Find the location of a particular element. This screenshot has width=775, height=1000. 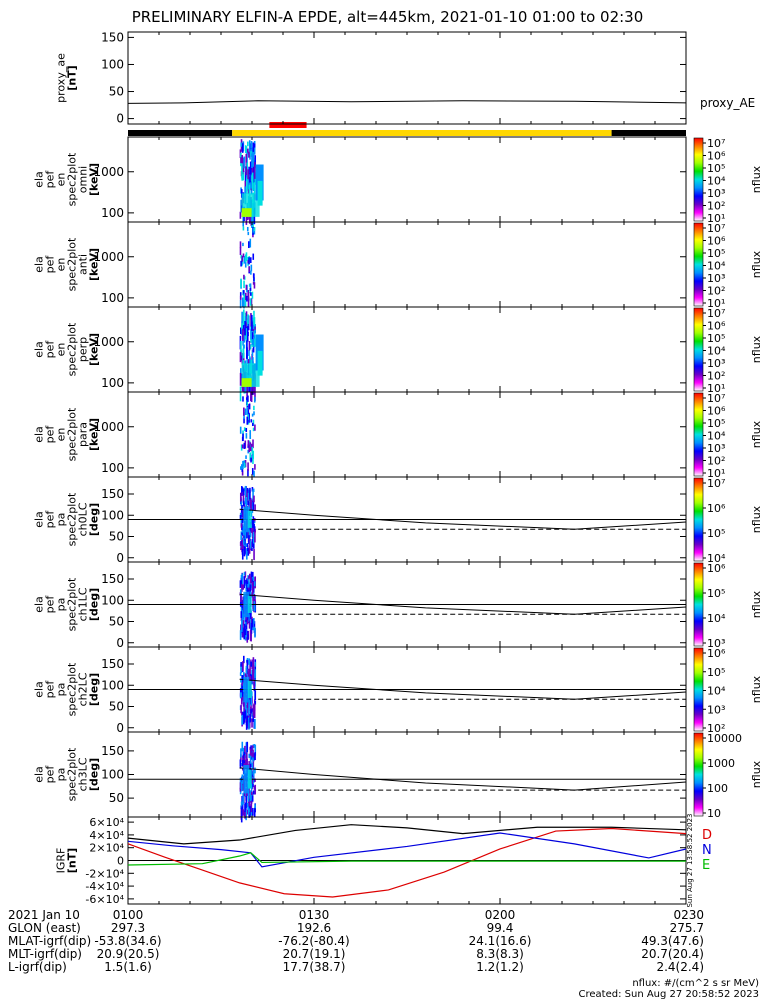

y-tick-label: 0 is located at coordinates (120, 558).